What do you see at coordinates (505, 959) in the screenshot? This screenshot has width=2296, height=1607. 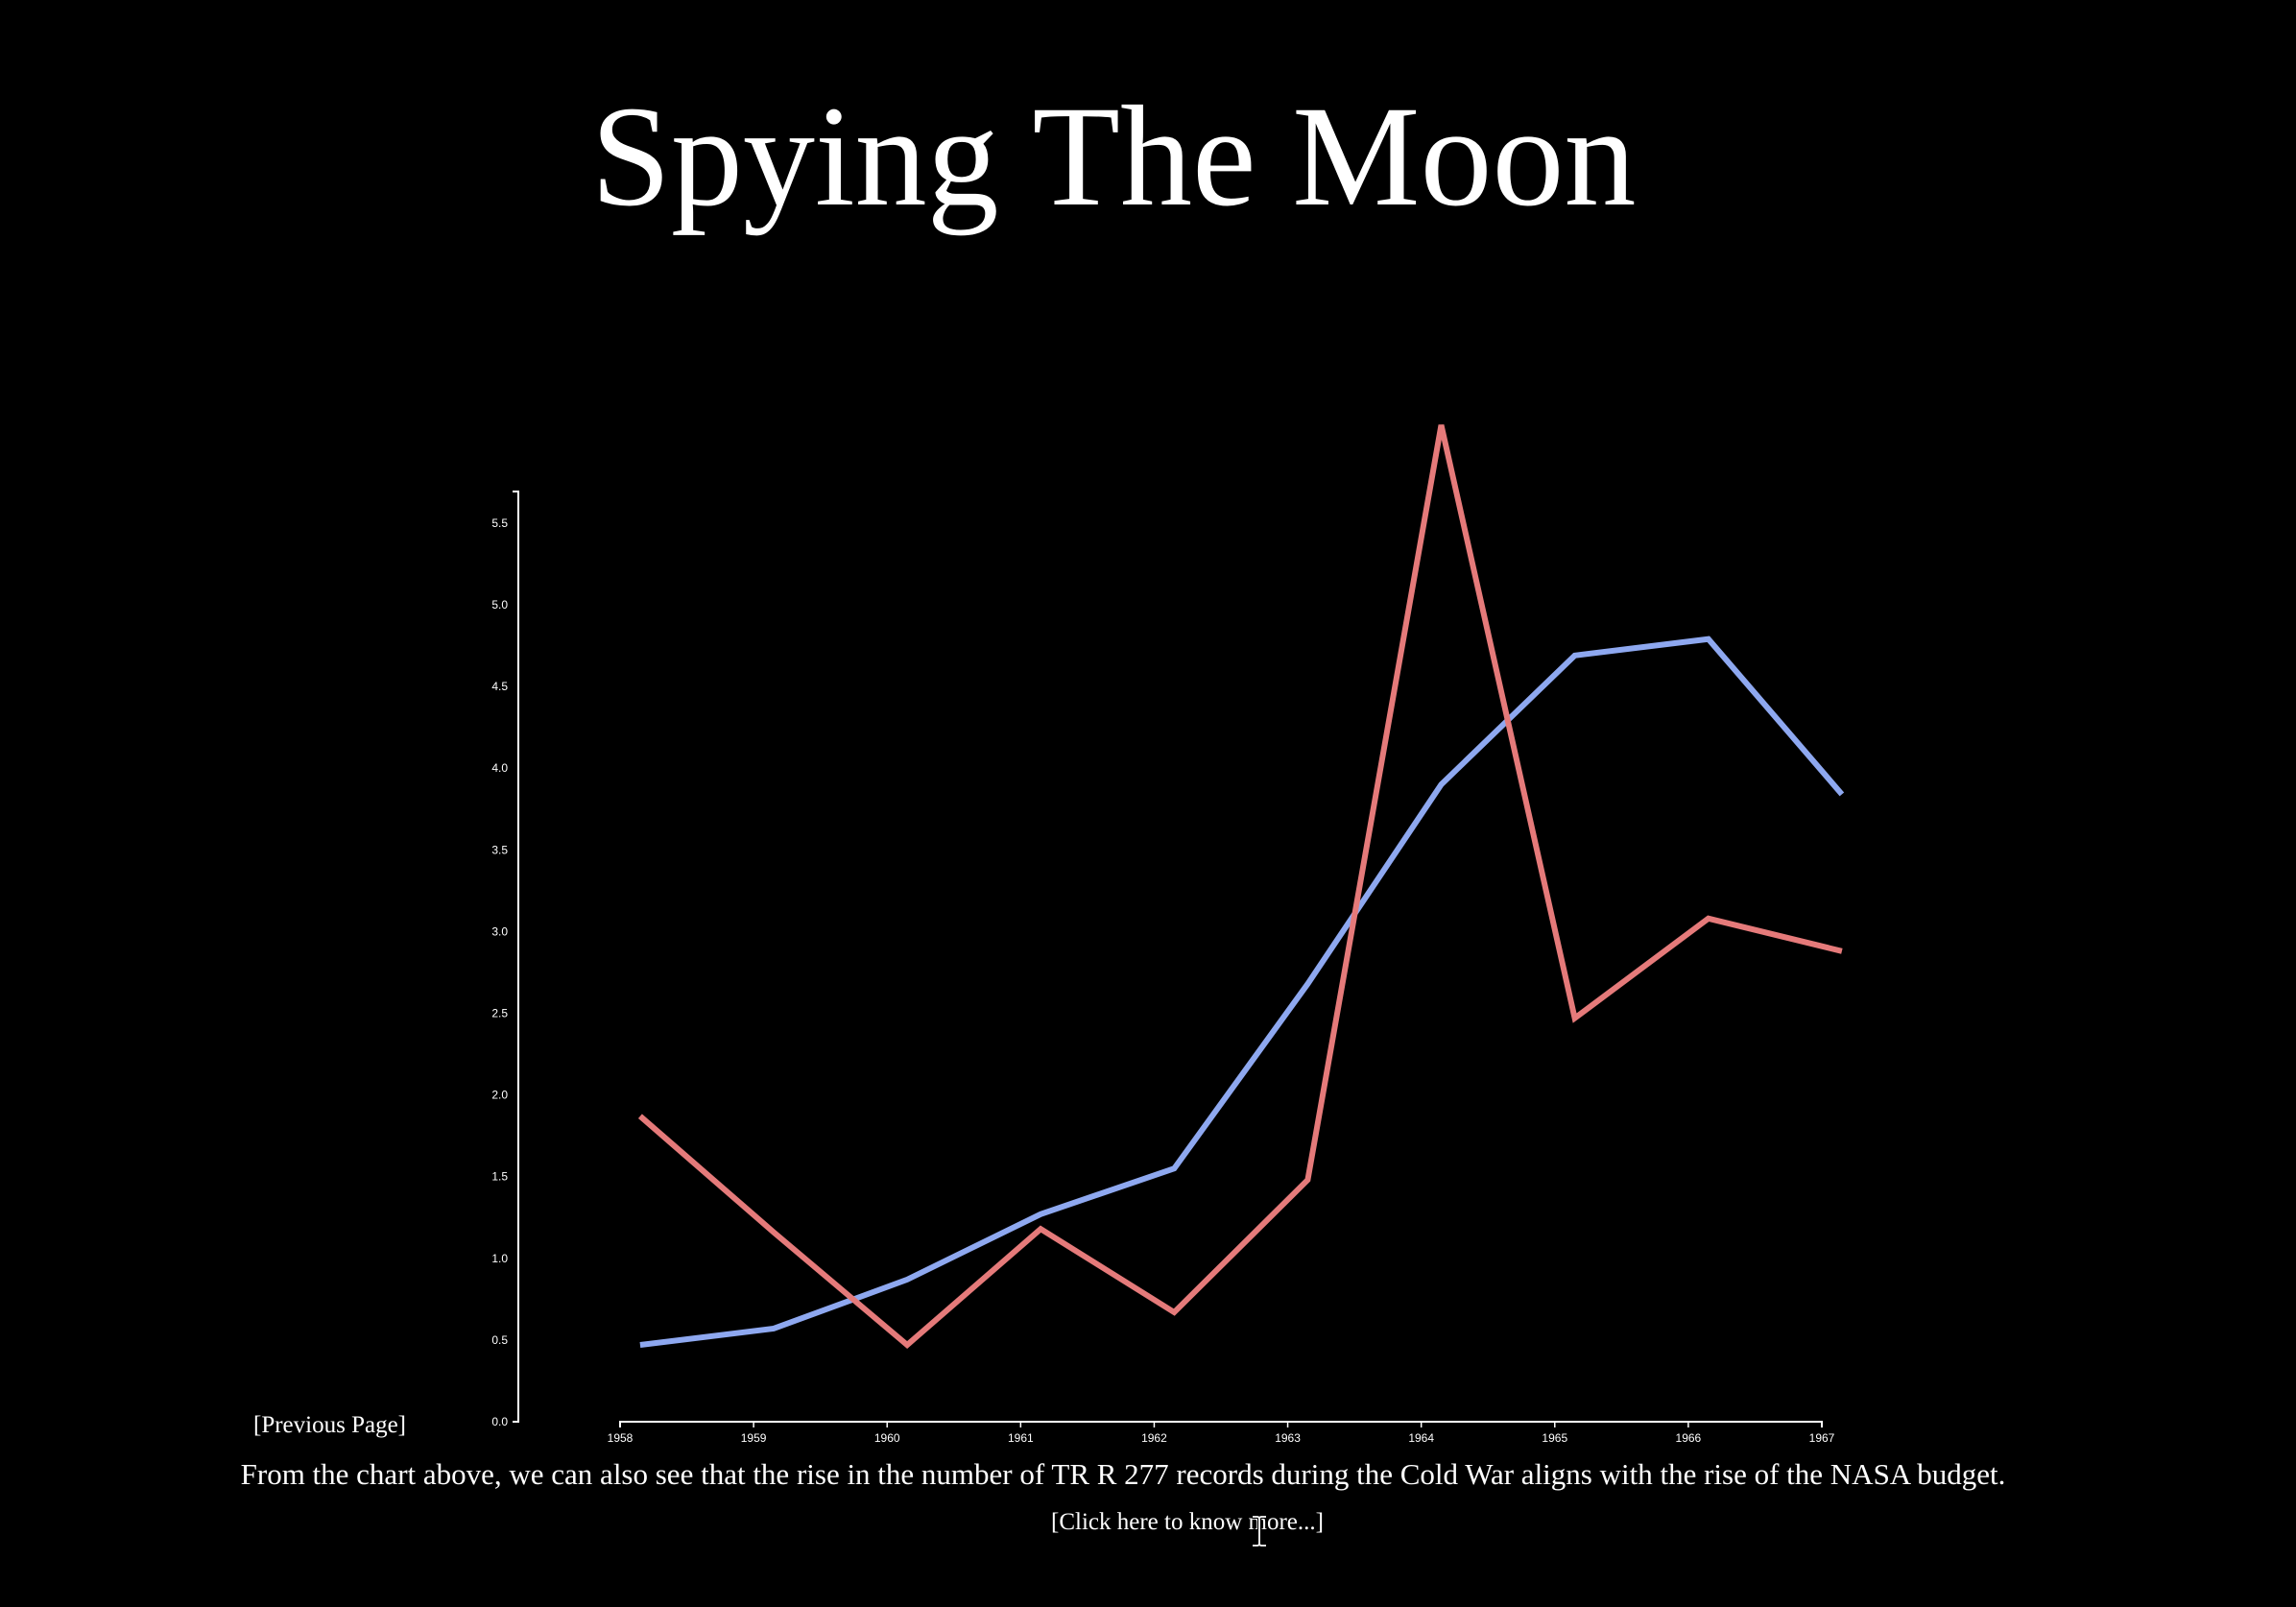 I see `y-axis: 0.0 0.5 1.0 1.5 2.0 2.5 3.0 3.5 4.0 4.5 5.0 5.5` at bounding box center [505, 959].